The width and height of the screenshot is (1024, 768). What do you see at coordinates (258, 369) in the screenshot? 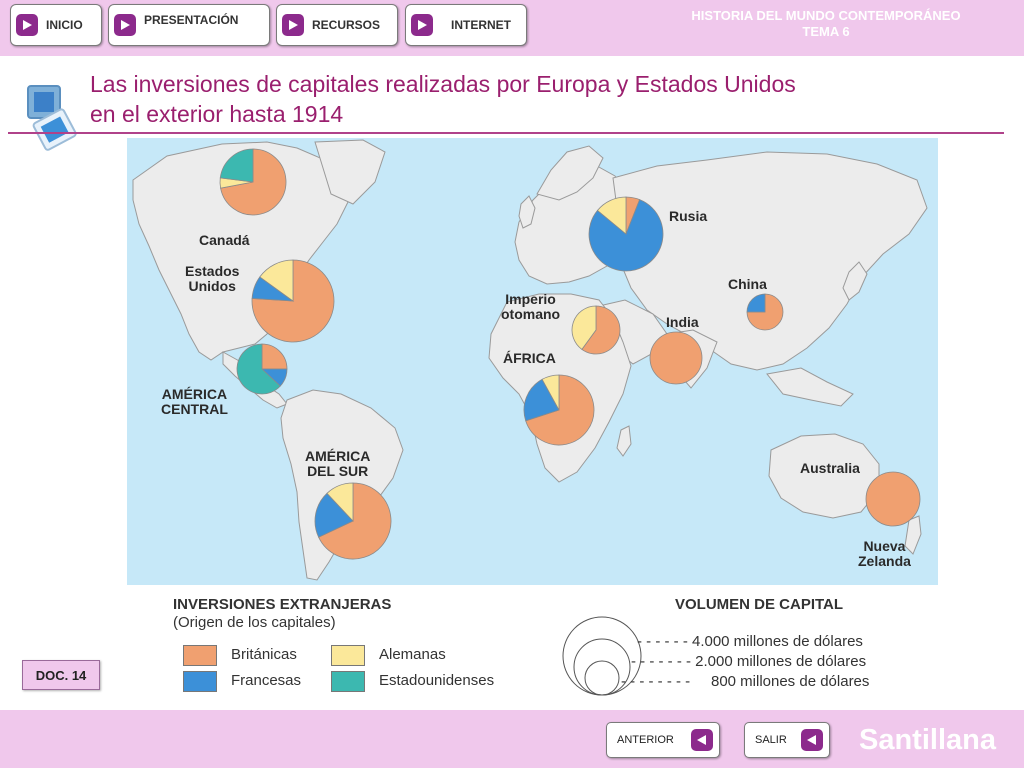
I see `pie-slice-américa-central-estadounidenses` at bounding box center [258, 369].